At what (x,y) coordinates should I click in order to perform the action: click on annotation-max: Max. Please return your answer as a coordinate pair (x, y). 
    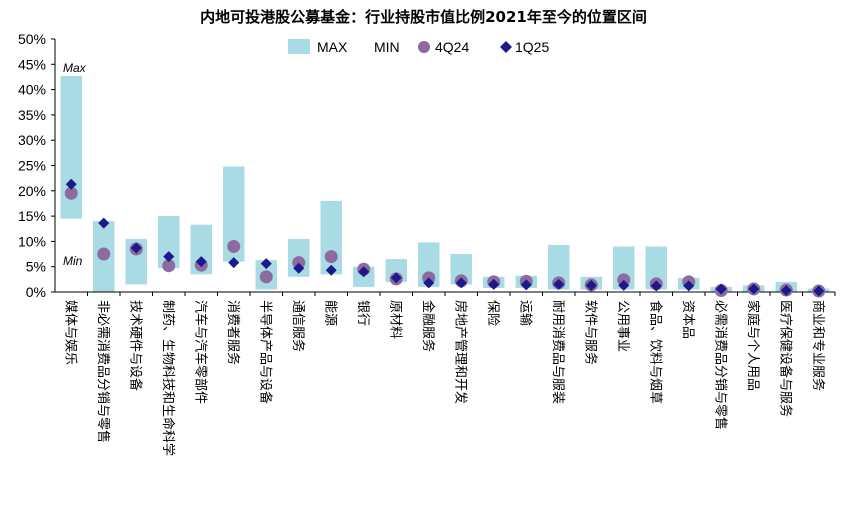
    Looking at the image, I should click on (75, 68).